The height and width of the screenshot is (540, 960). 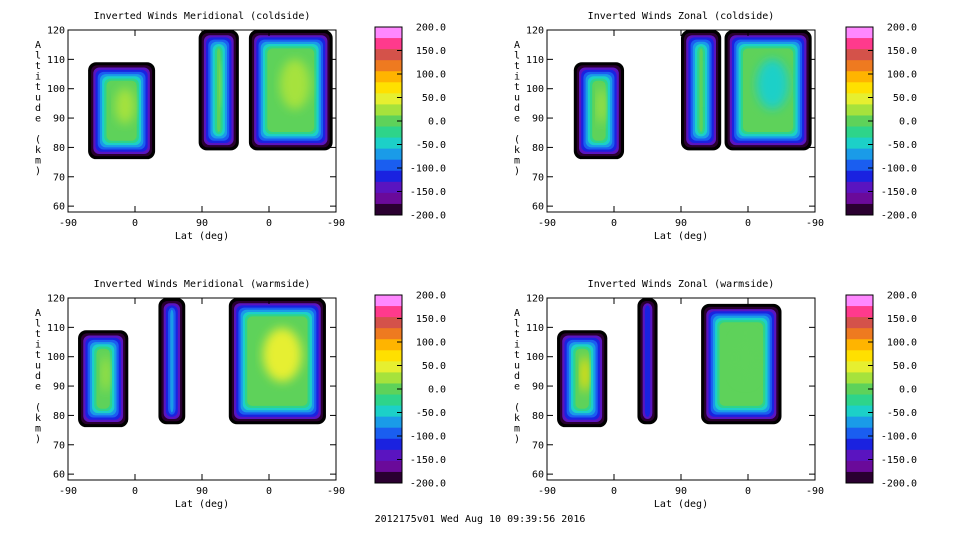 I want to click on x-tick-label: 90, so click(x=681, y=491).